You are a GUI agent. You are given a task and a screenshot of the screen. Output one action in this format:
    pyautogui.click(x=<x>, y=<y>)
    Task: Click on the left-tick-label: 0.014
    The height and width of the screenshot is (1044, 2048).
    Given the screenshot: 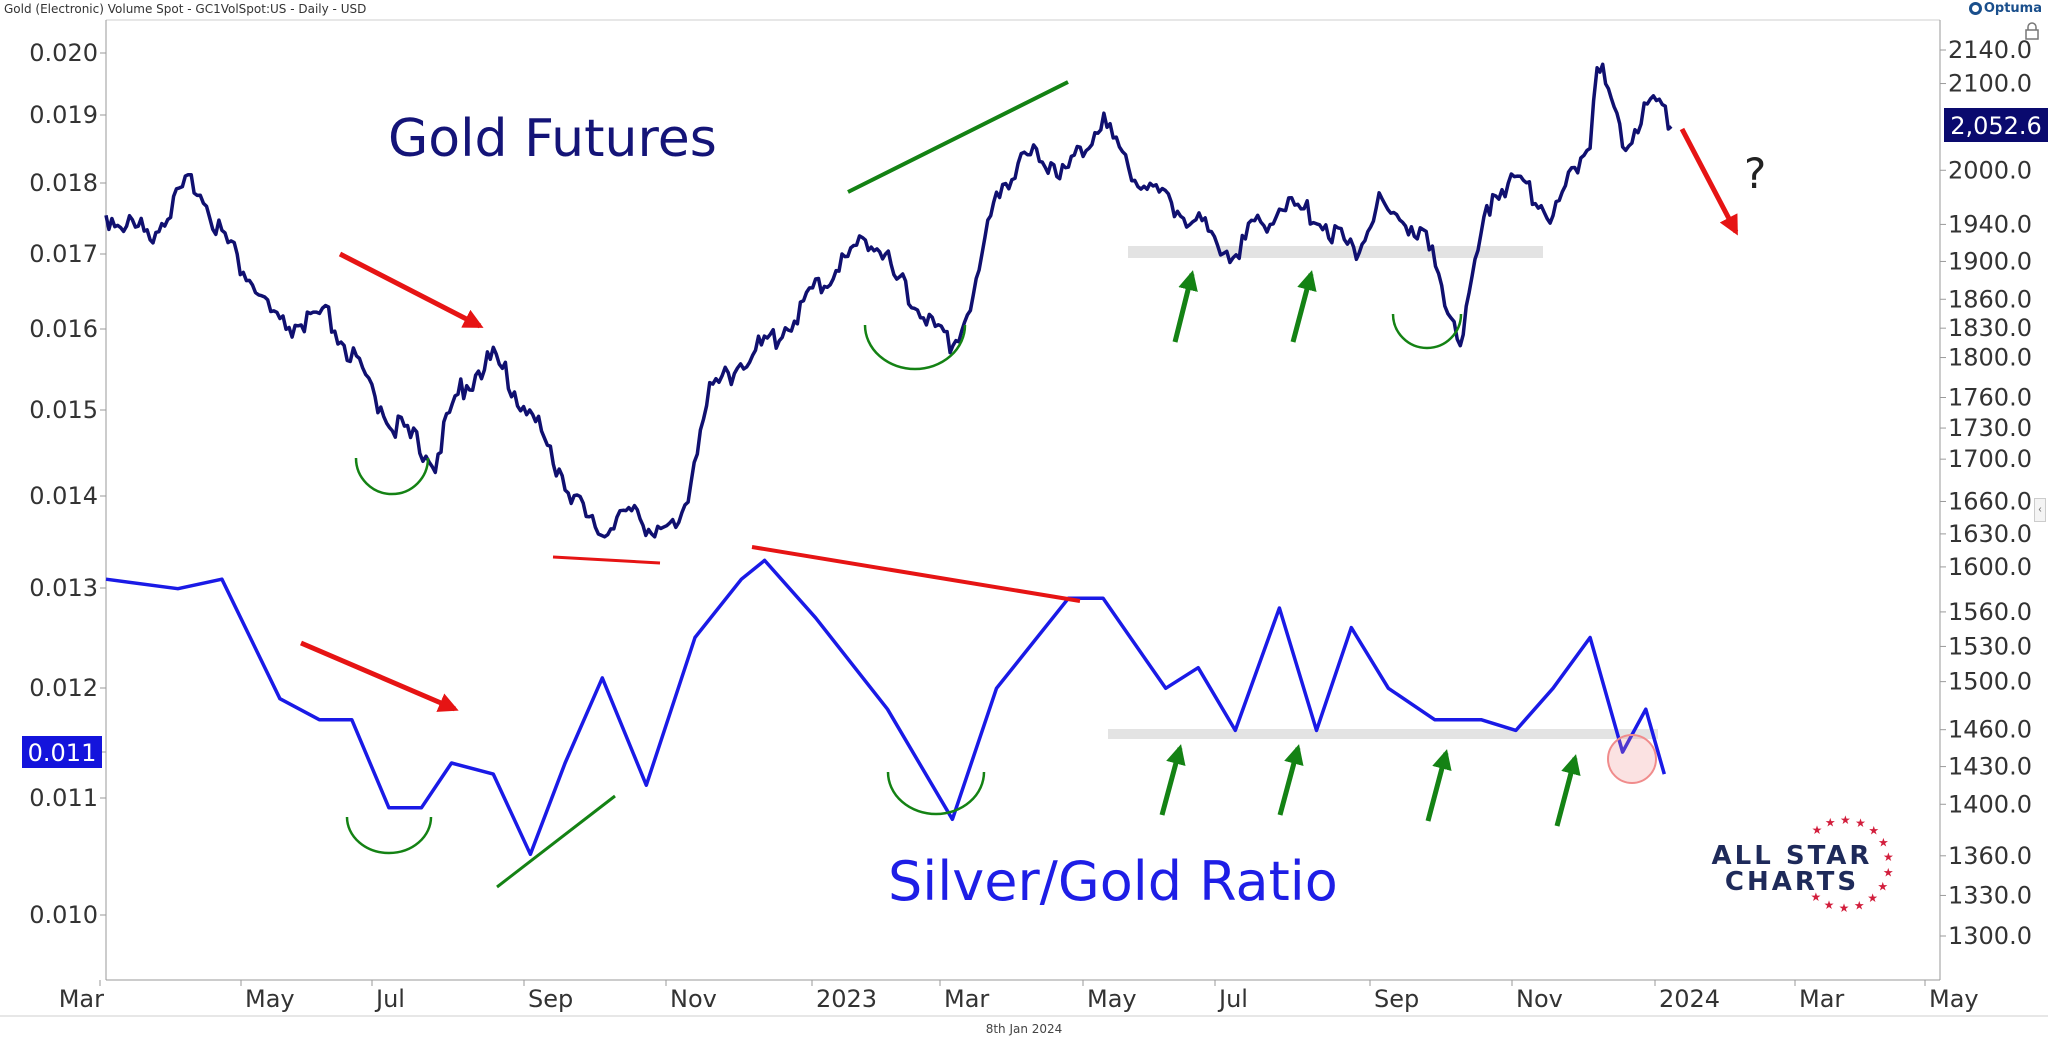 What is the action you would take?
    pyautogui.click(x=63, y=496)
    